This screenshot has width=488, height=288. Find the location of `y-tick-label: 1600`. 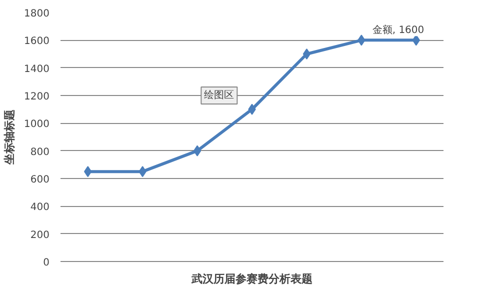

y-tick-label: 1600 is located at coordinates (37, 42).